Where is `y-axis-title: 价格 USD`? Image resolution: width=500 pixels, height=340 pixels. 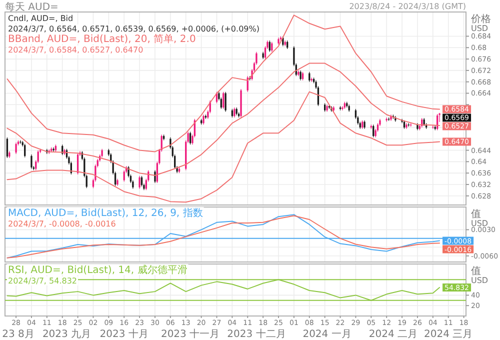 y-axis-title: 价格 USD is located at coordinates (480, 23).